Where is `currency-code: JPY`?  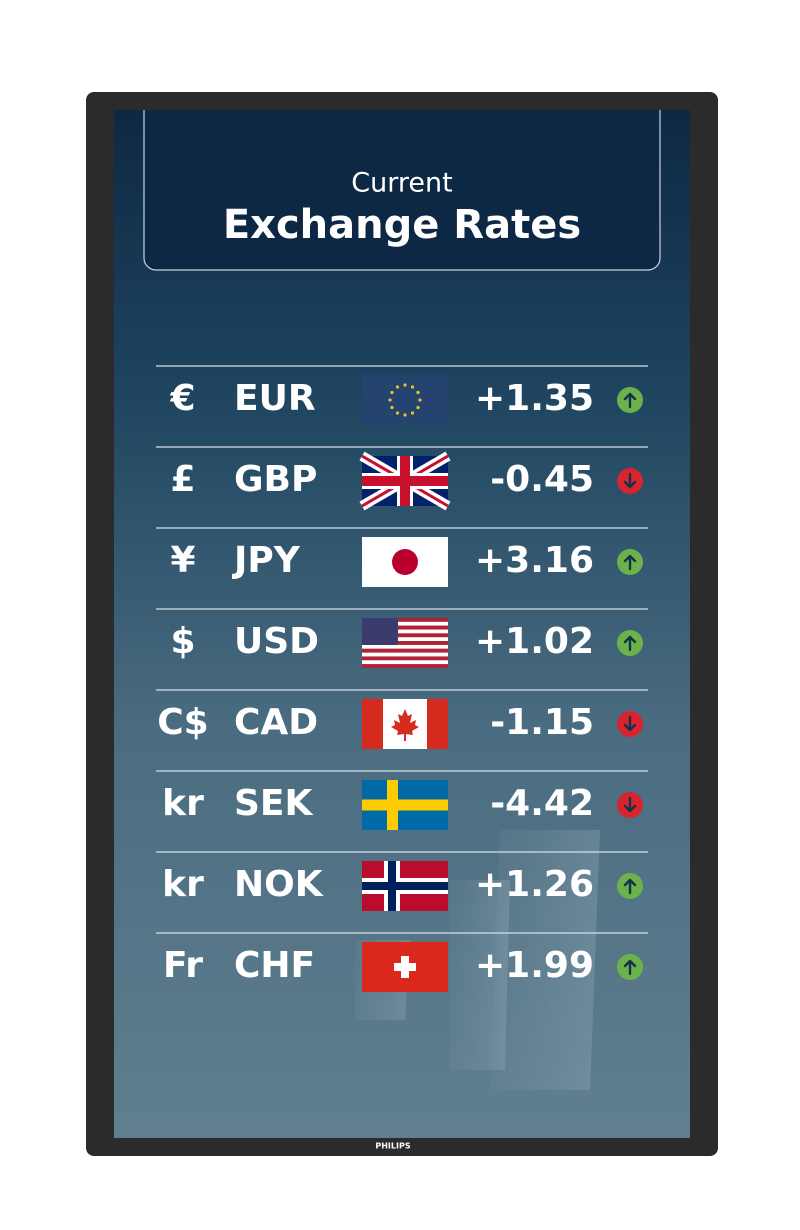 currency-code: JPY is located at coordinates (266, 560).